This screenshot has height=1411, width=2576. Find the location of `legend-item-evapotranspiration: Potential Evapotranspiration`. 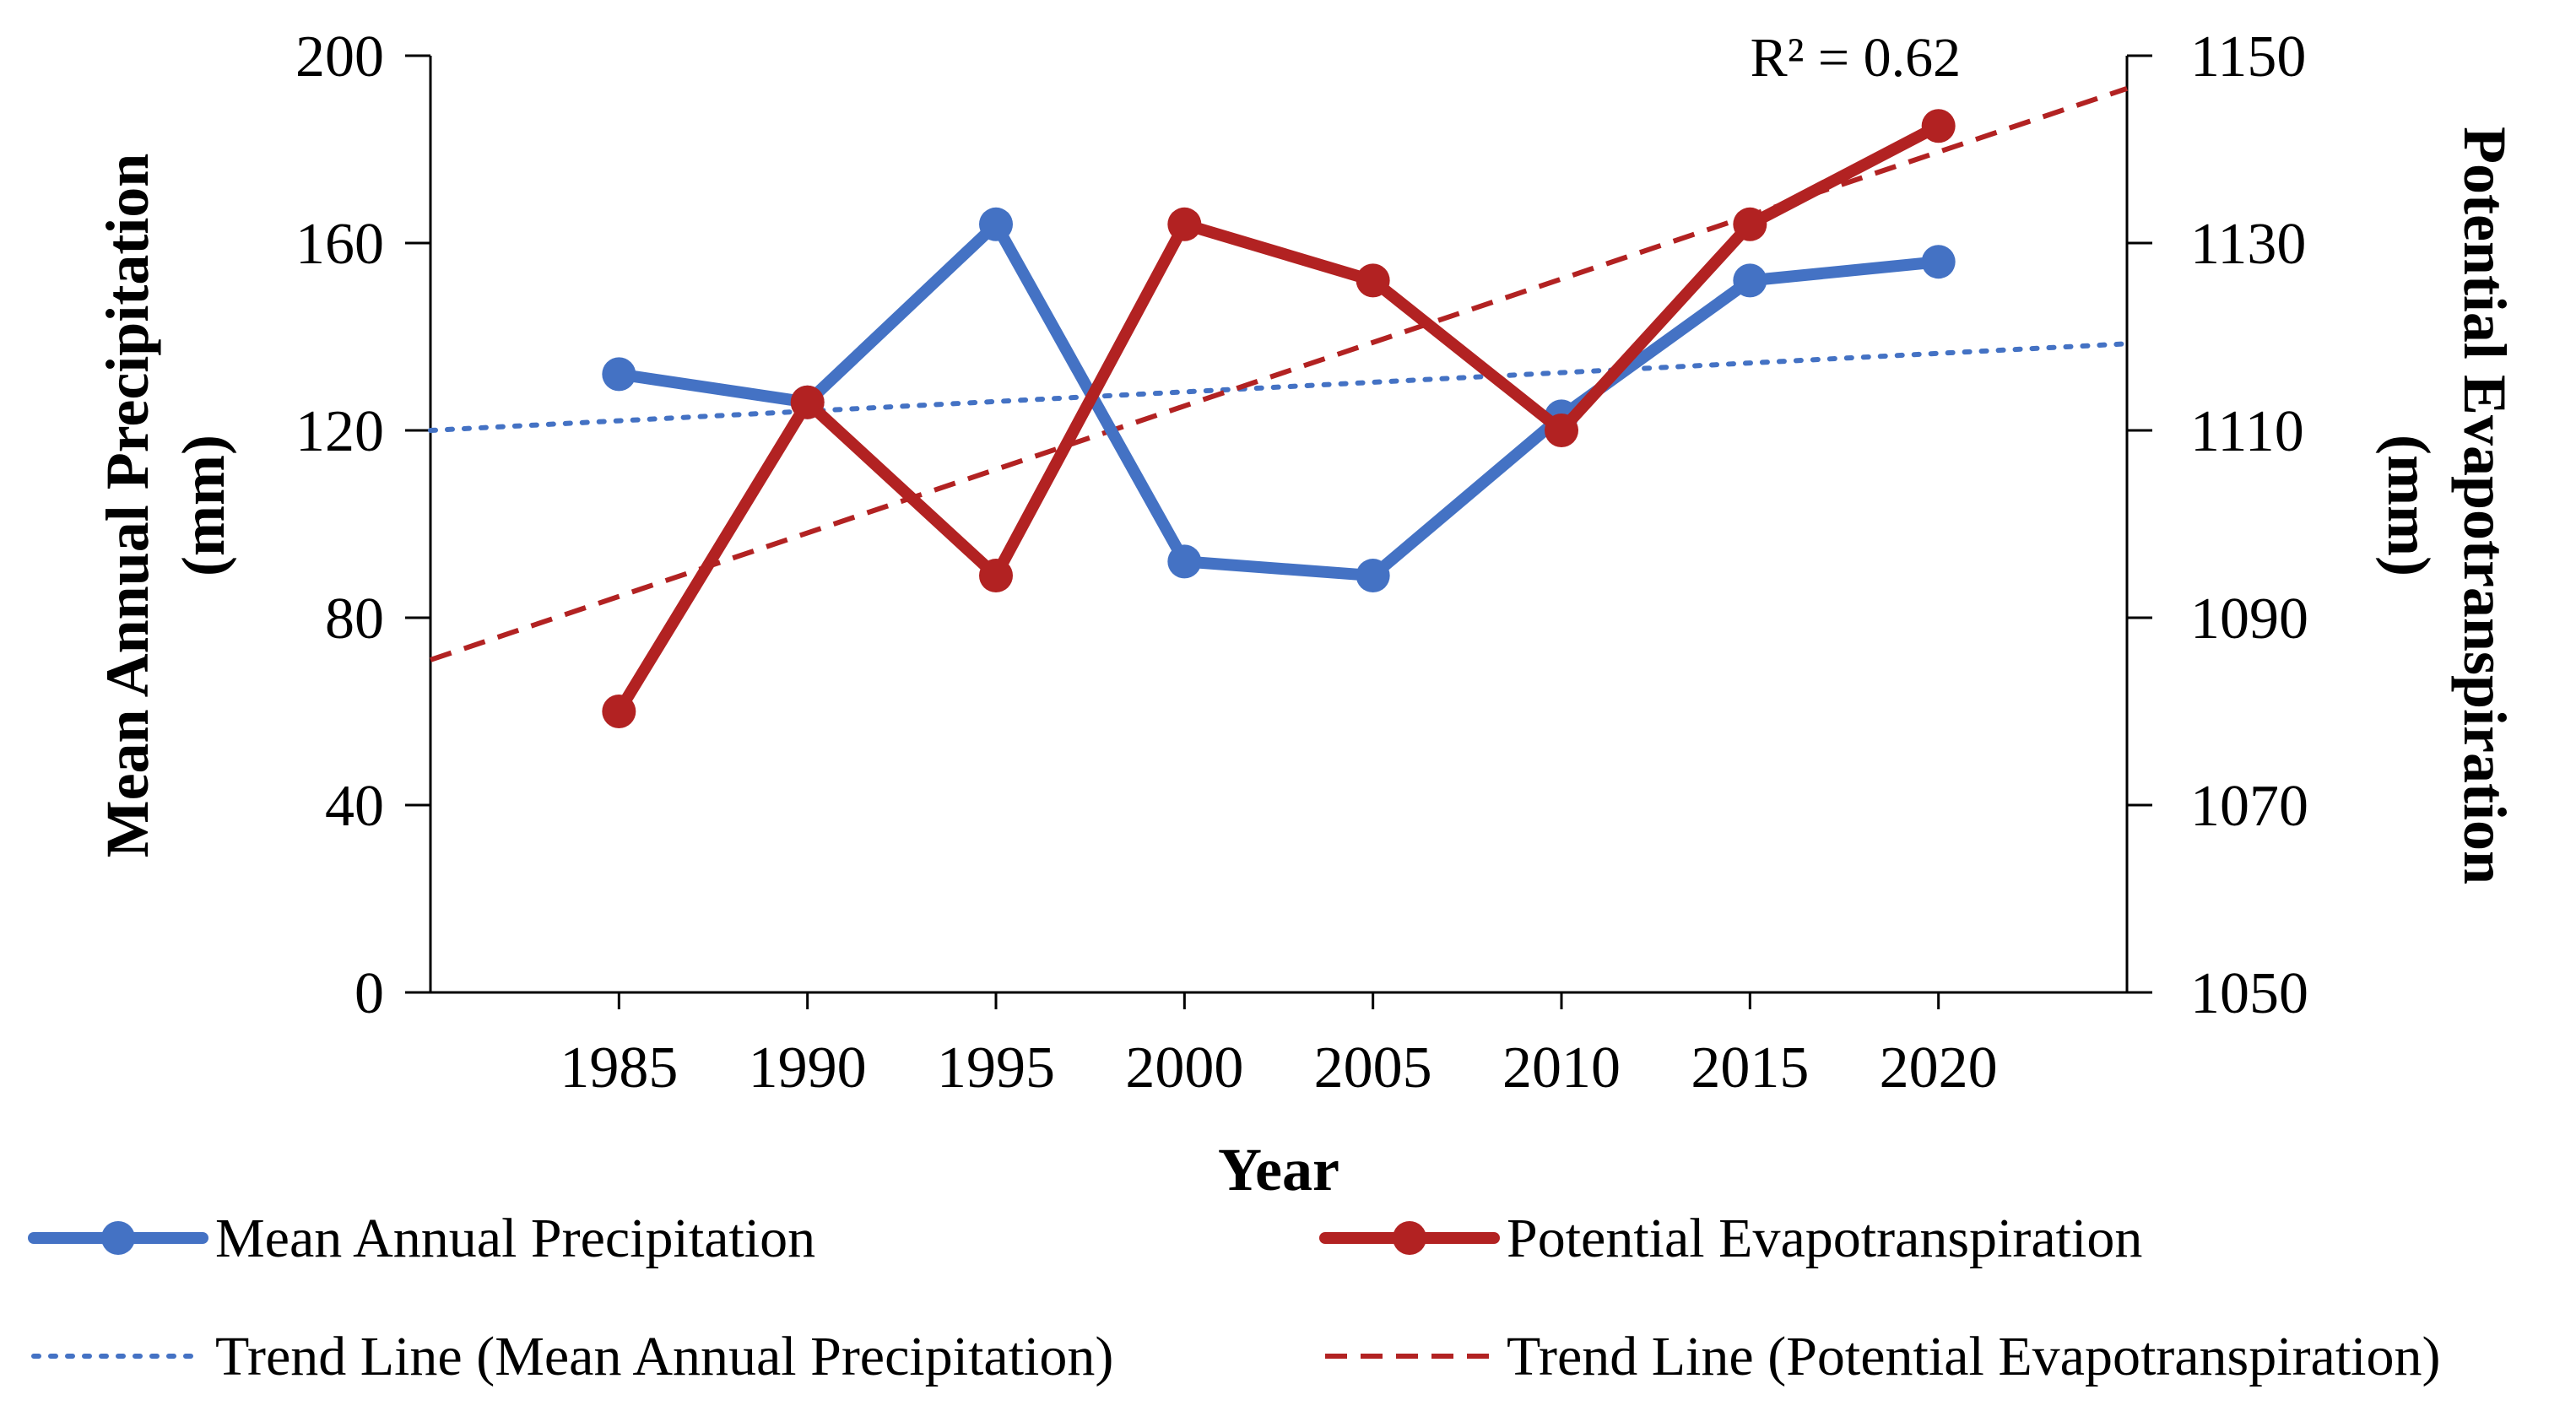

legend-item-evapotranspiration: Potential Evapotranspiration is located at coordinates (1730, 1238).